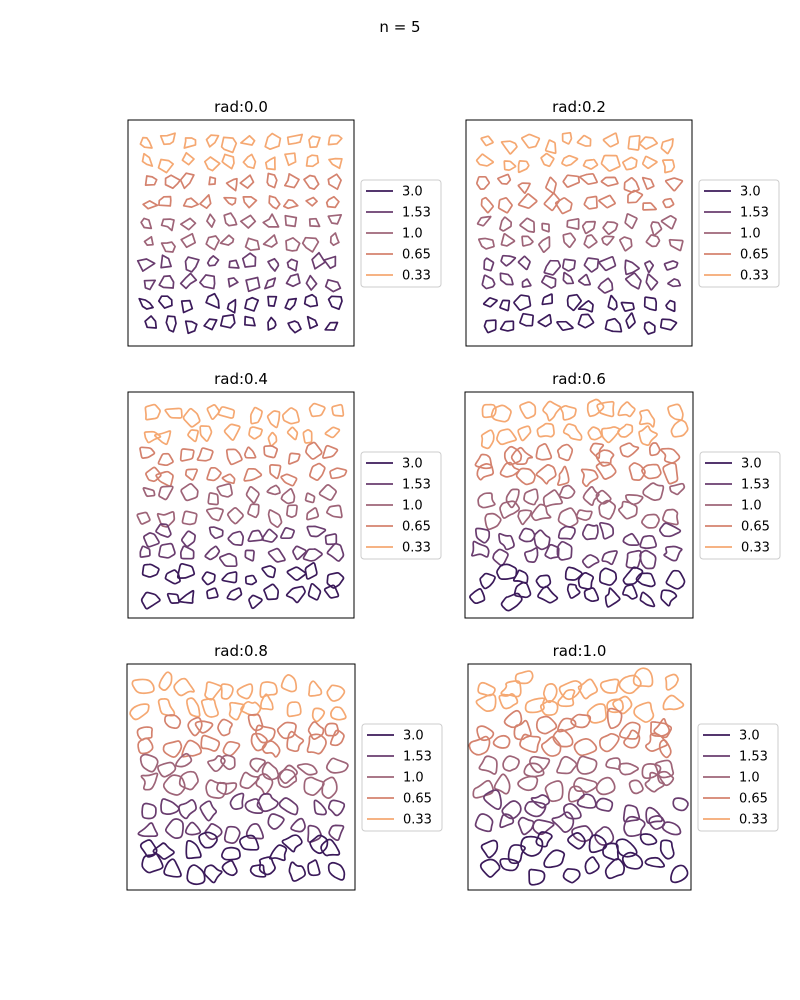 The image size is (800, 1000). Describe the element at coordinates (413, 736) in the screenshot. I see `legend-label: 3.0` at that location.